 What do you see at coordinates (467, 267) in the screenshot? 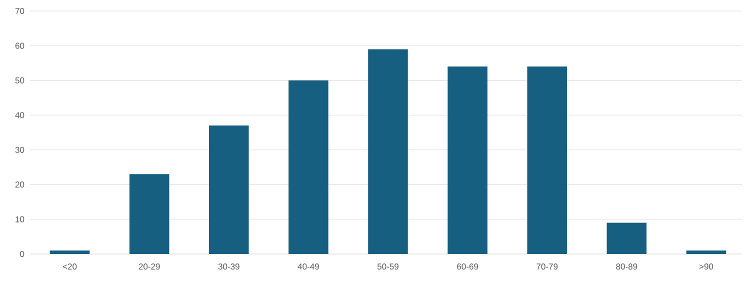
I see `x-tick-label: 60-69` at bounding box center [467, 267].